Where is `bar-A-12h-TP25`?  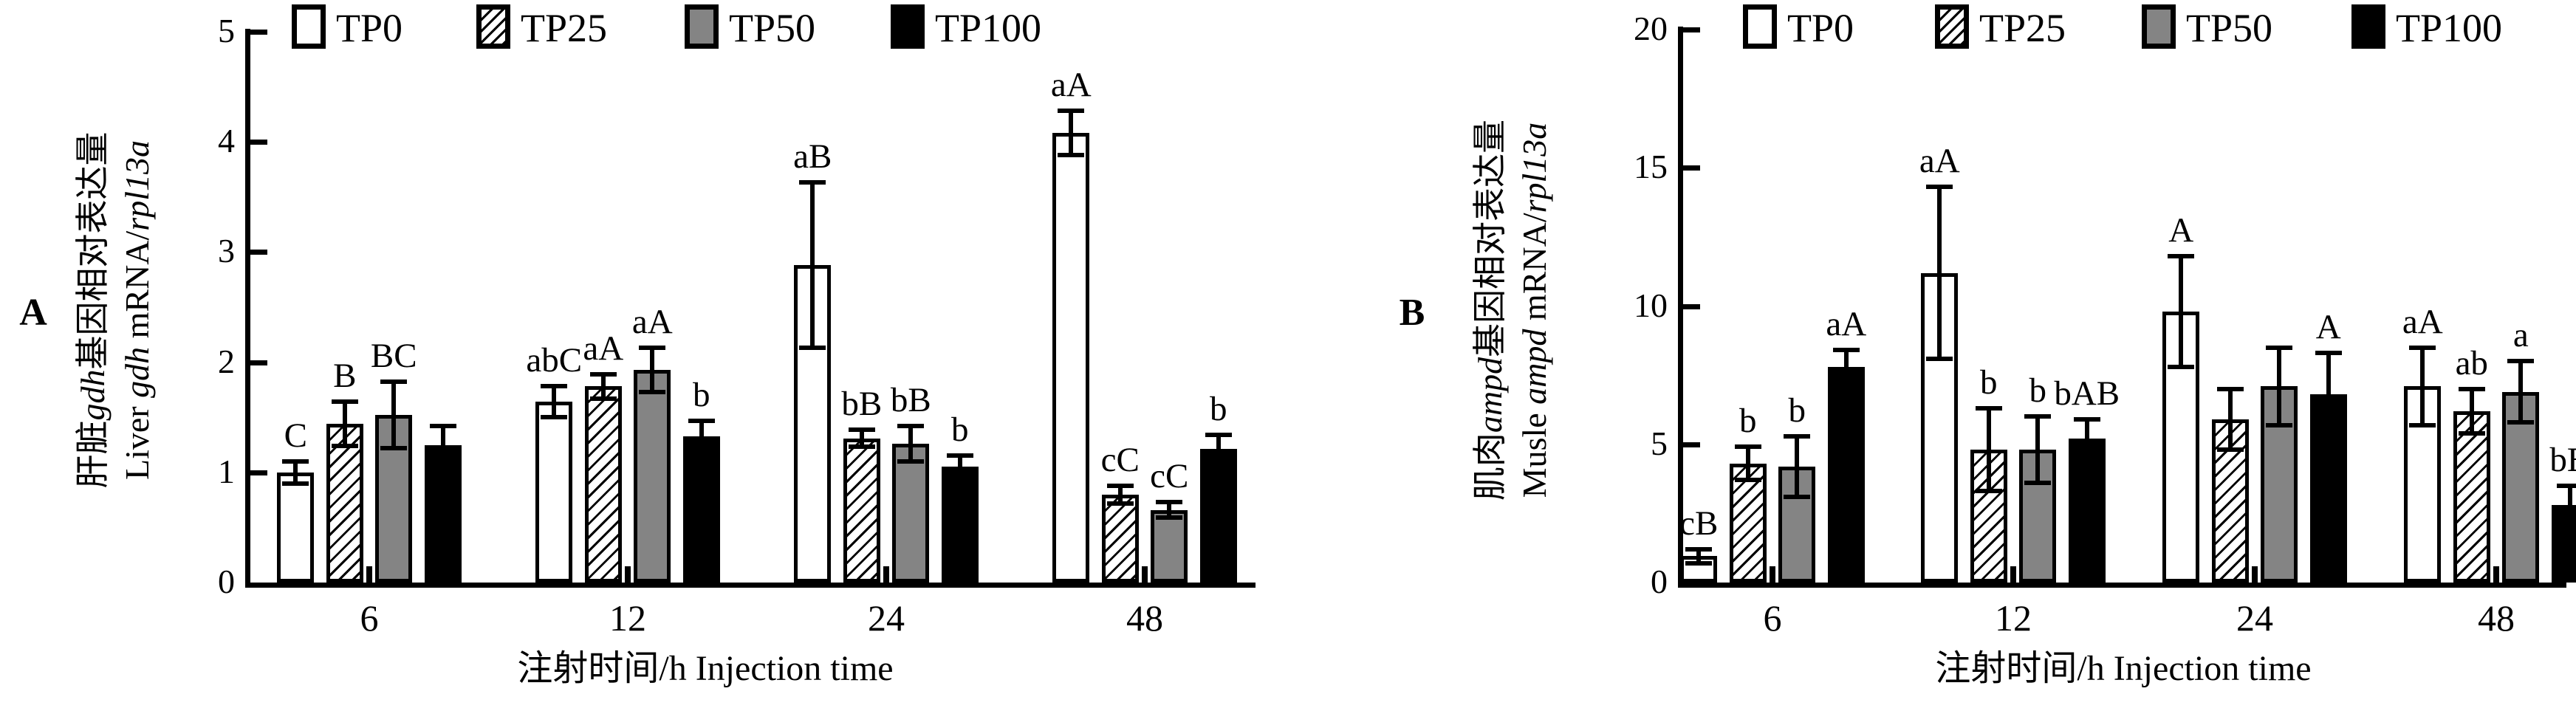
bar-A-12h-TP25 is located at coordinates (603, 484).